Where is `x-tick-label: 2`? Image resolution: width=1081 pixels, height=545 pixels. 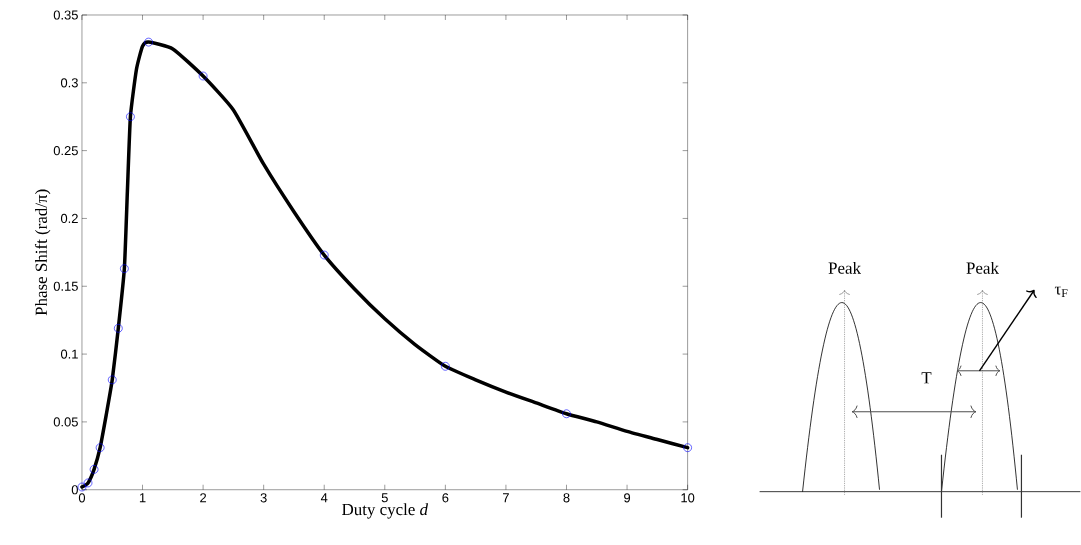 x-tick-label: 2 is located at coordinates (203, 498).